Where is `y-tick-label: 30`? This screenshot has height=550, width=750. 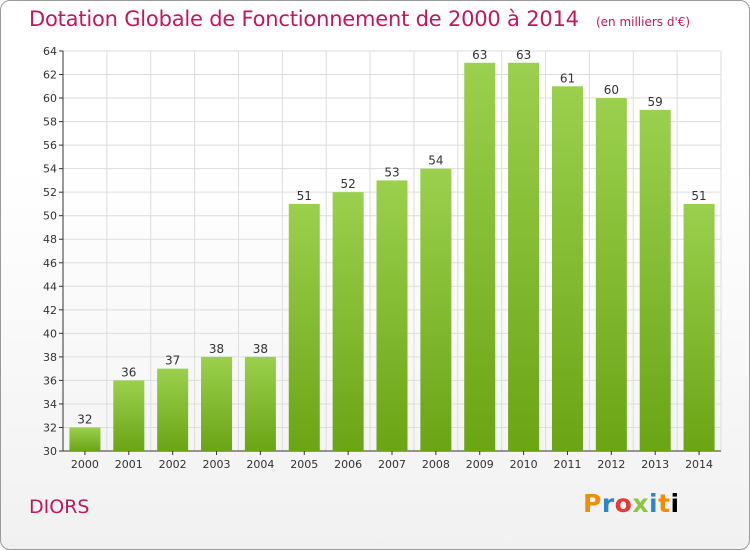
y-tick-label: 30 is located at coordinates (50, 451).